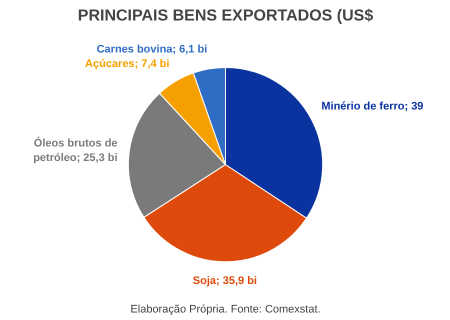 Image resolution: width=450 pixels, height=320 pixels. What do you see at coordinates (127, 64) in the screenshot?
I see `slice-label: Açúcares; 7,4 bi` at bounding box center [127, 64].